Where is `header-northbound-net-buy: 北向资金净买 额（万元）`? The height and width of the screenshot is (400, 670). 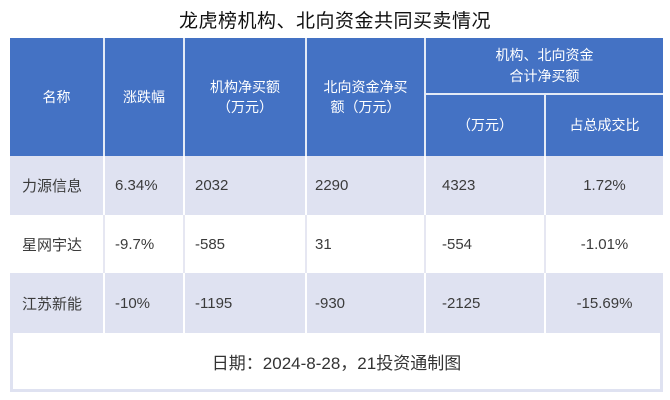
header-northbound-net-buy: 北向资金净买 额（万元） is located at coordinates (366, 97).